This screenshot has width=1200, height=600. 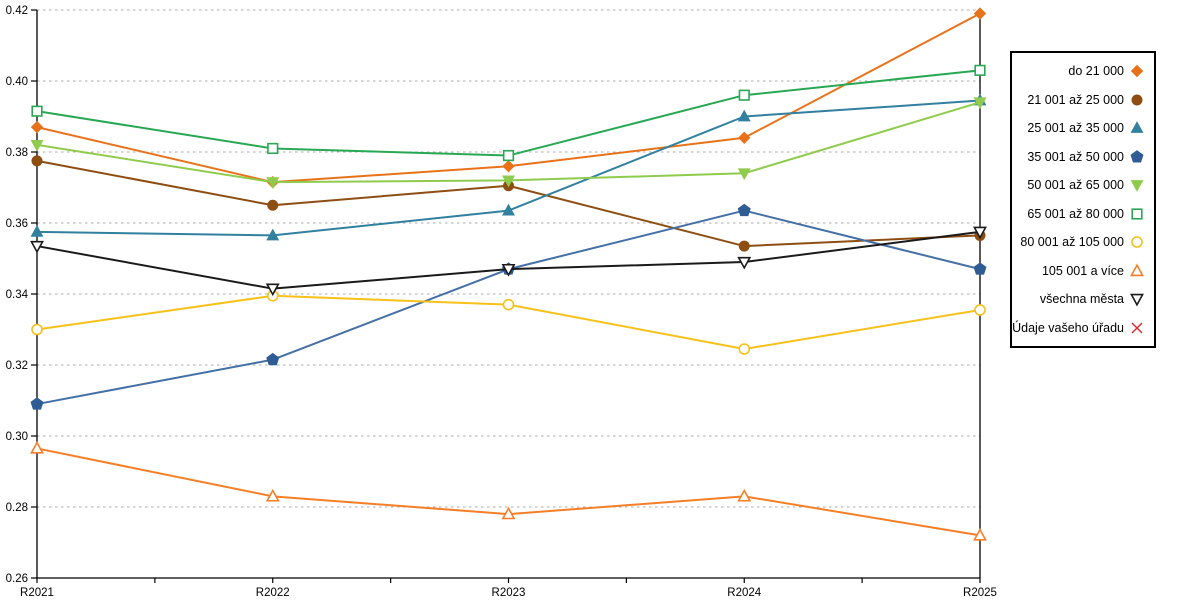 What do you see at coordinates (1096, 71) in the screenshot?
I see `legend-item-label: do 21 000` at bounding box center [1096, 71].